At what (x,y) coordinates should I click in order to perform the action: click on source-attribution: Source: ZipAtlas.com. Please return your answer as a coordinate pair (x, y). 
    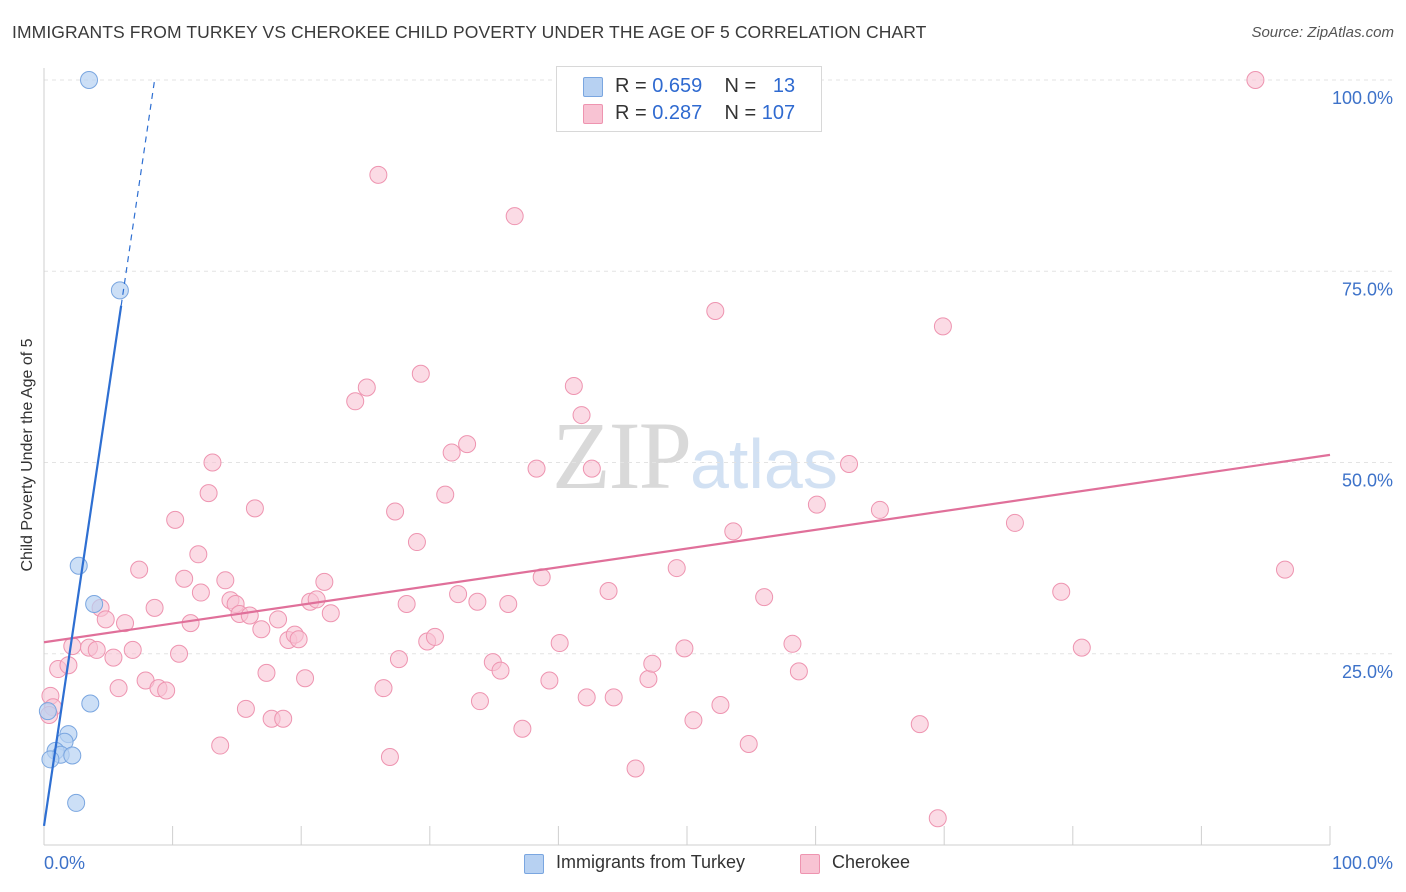
    Looking at the image, I should click on (1322, 32).